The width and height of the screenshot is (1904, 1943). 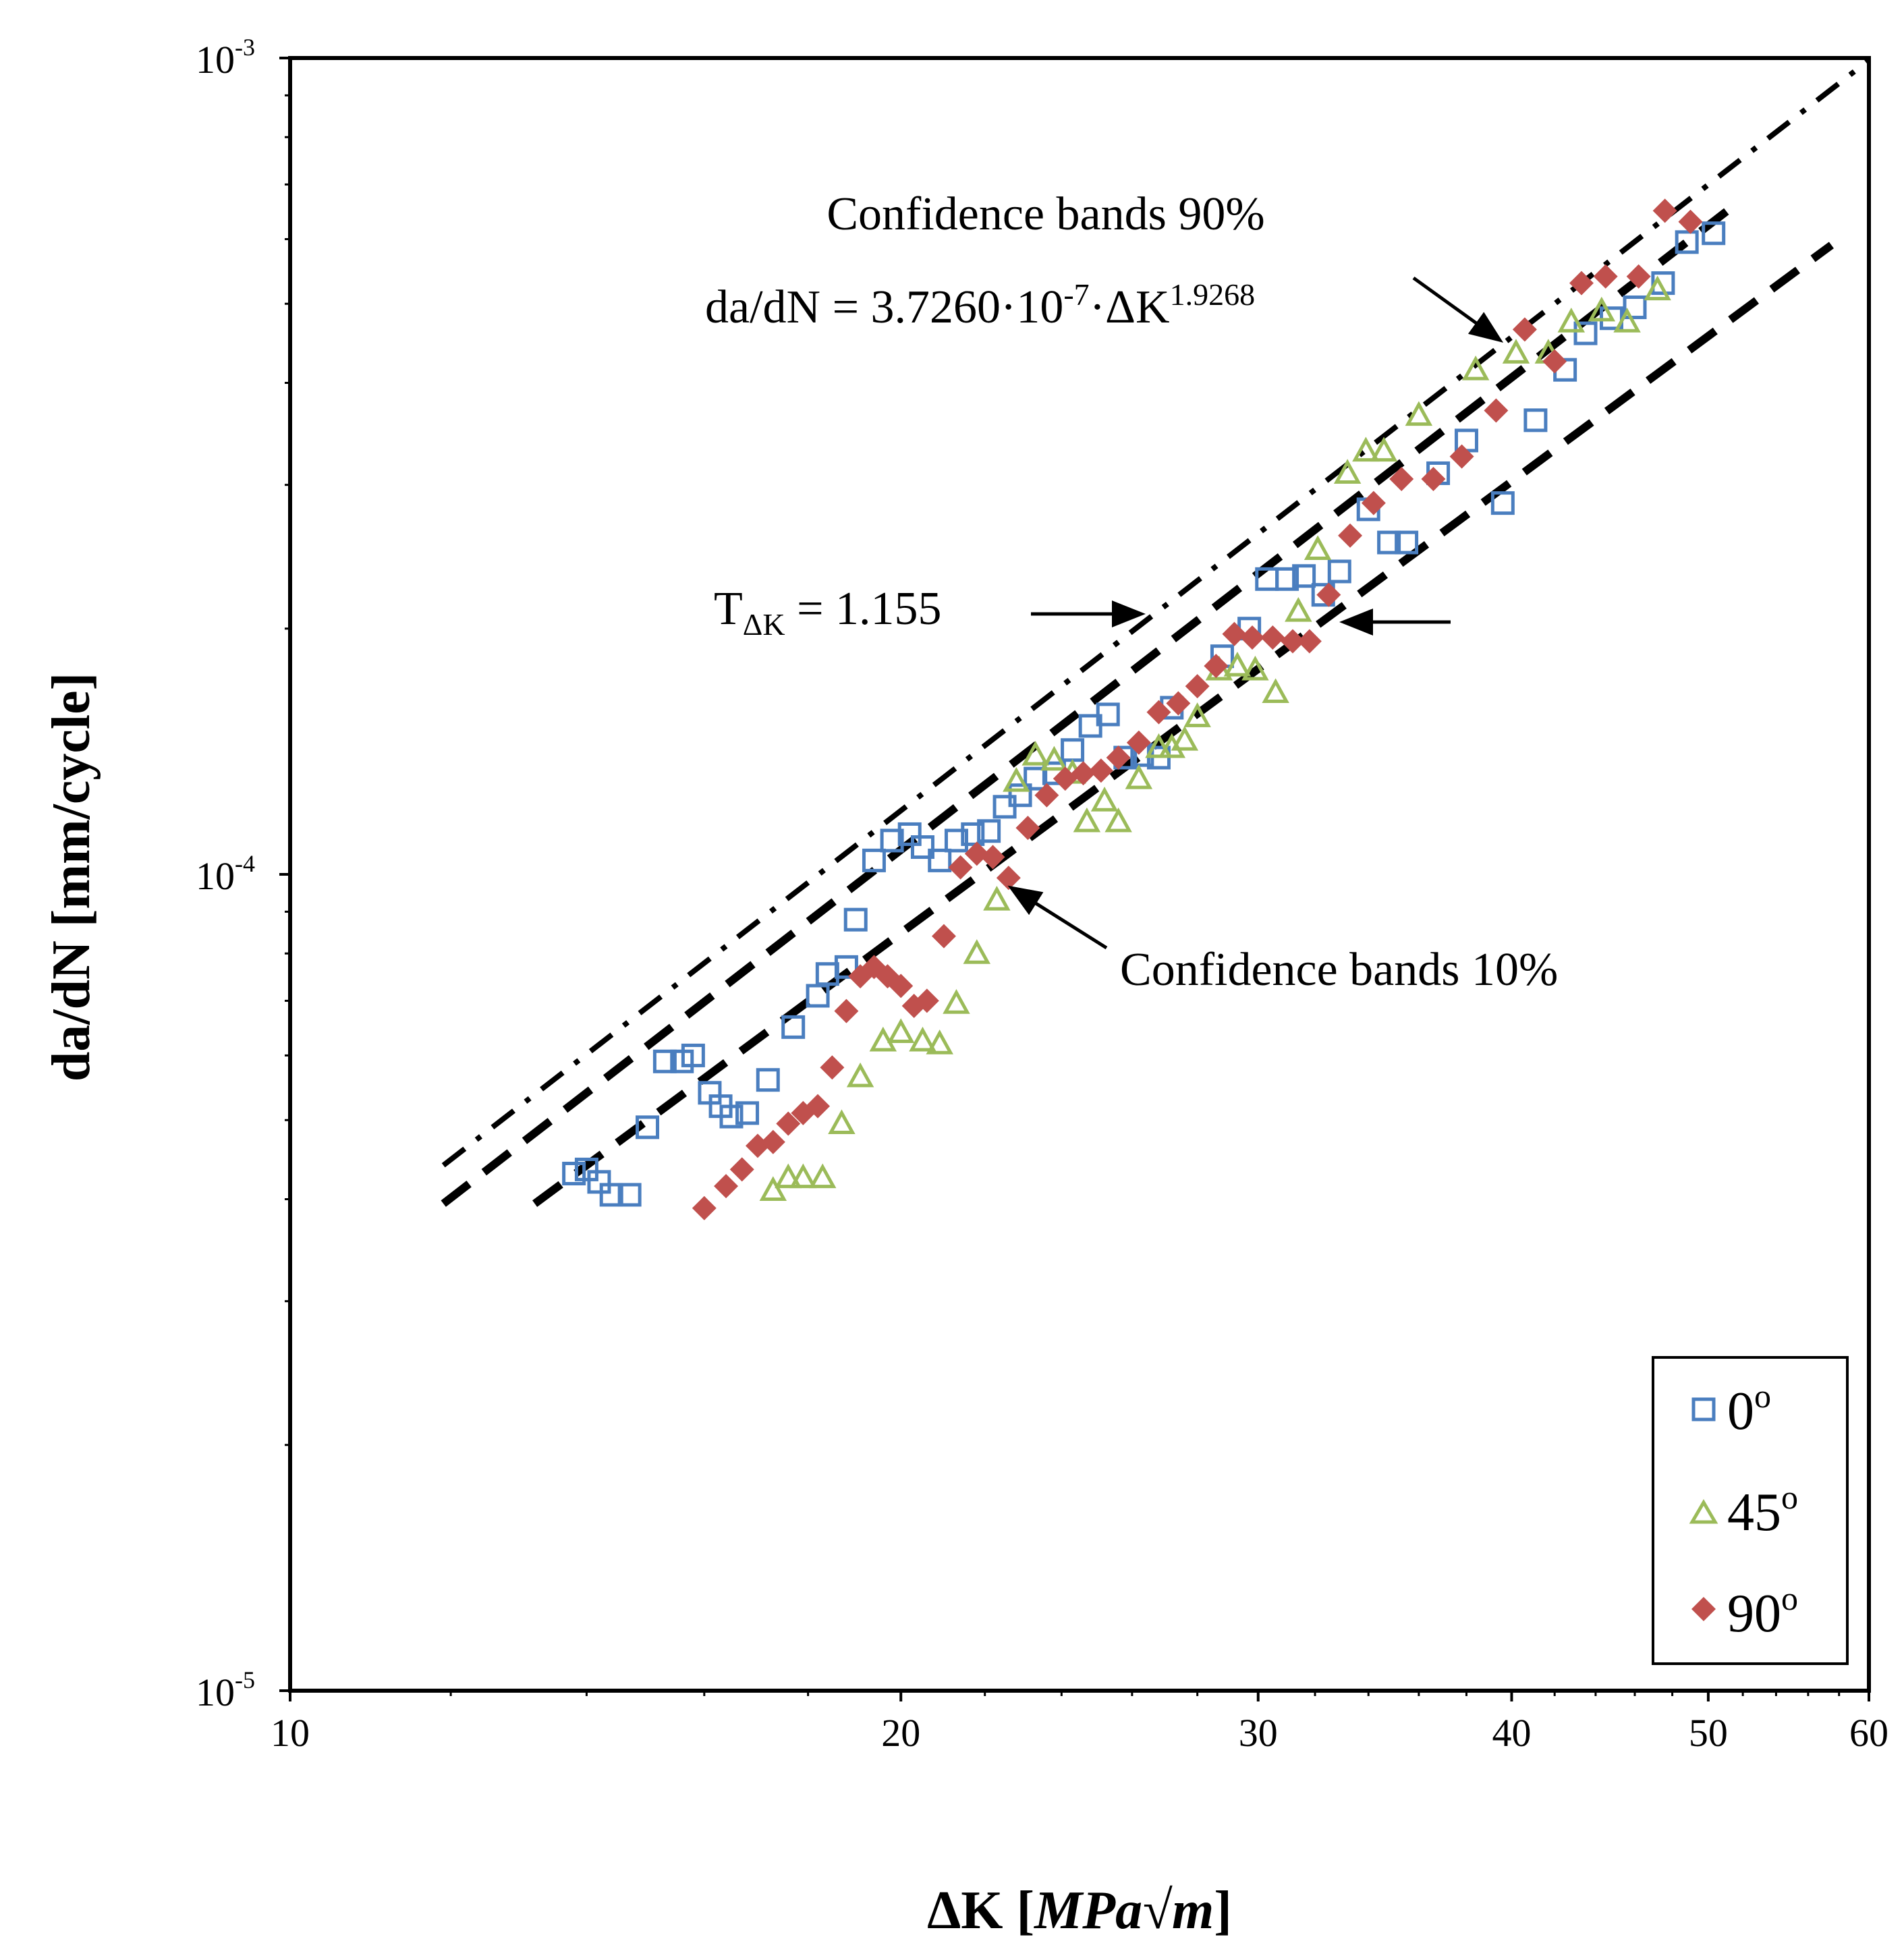 What do you see at coordinates (1708, 1733) in the screenshot?
I see `x-tick-label: 50` at bounding box center [1708, 1733].